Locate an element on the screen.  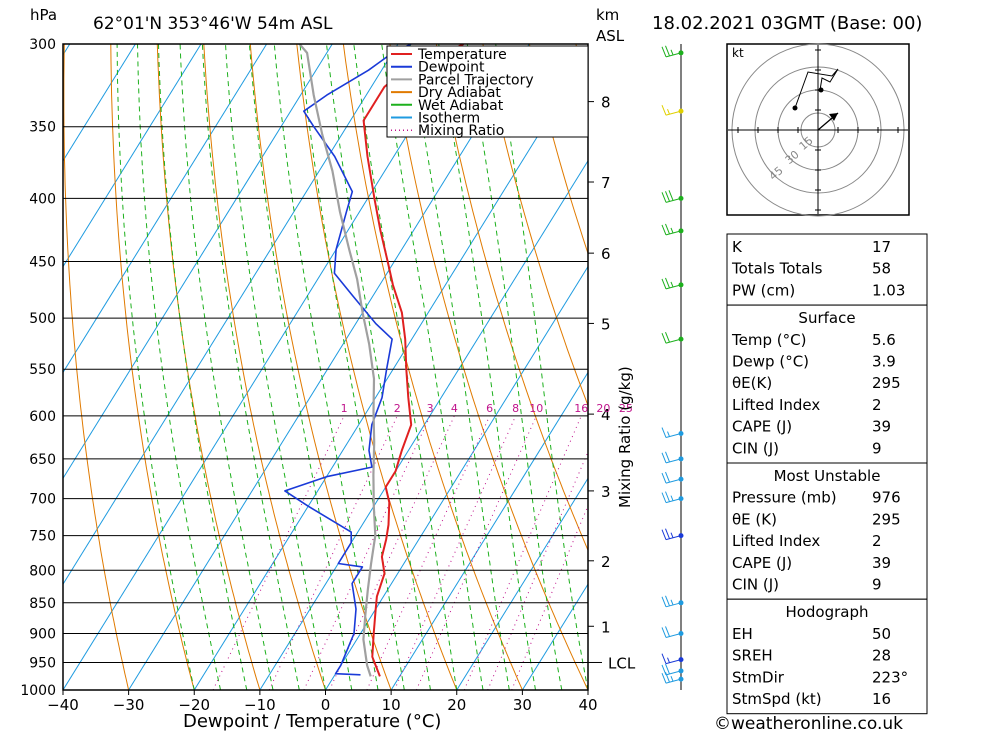
pressure-tick-label: 550 is located at coordinates (42, 370).